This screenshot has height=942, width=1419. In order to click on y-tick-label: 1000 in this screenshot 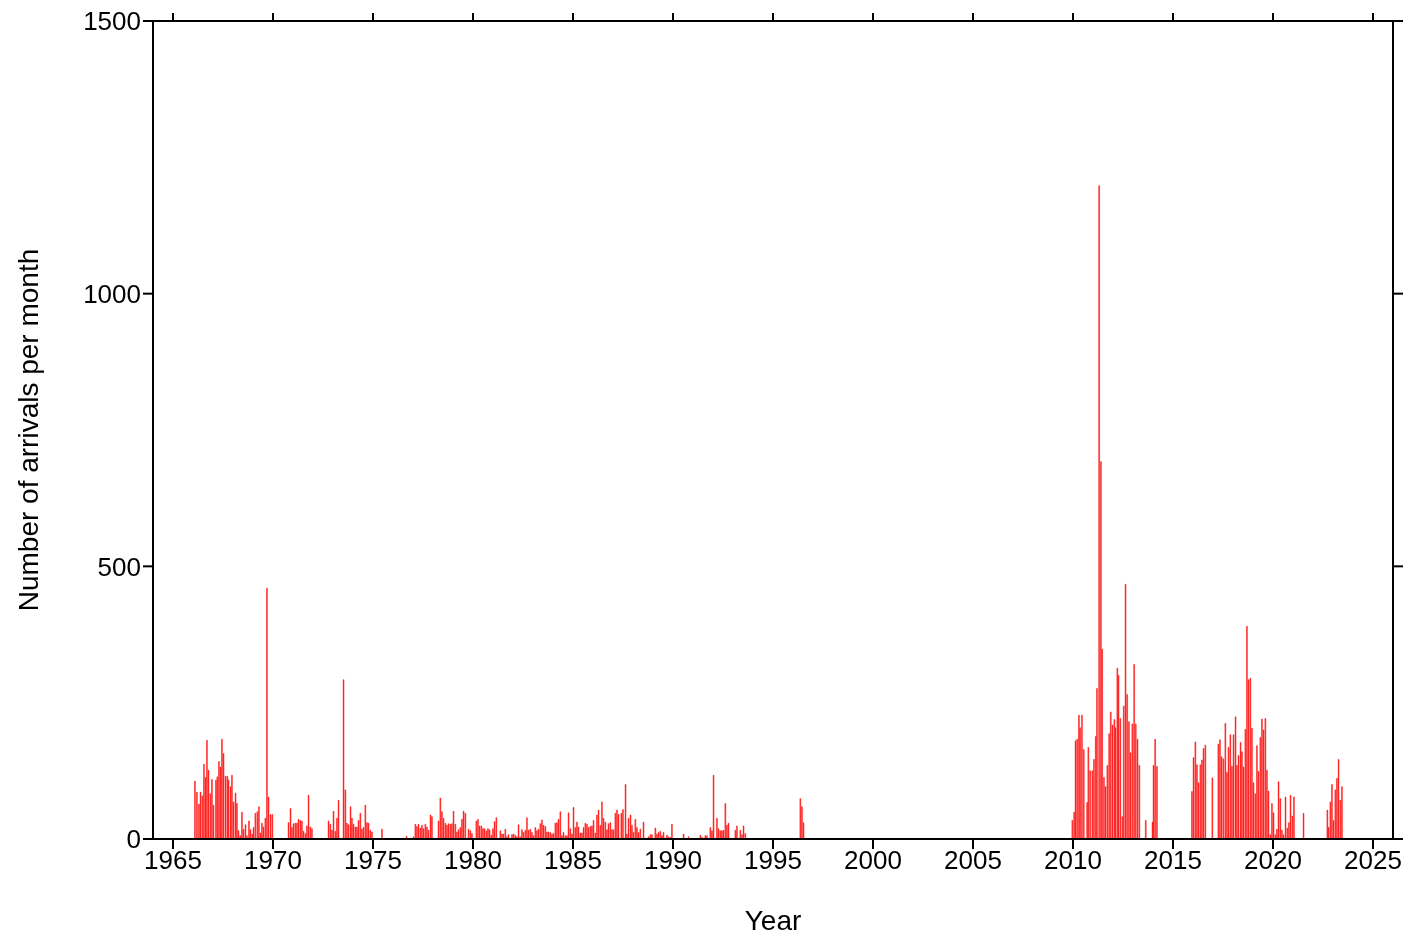, I will do `click(112, 293)`.